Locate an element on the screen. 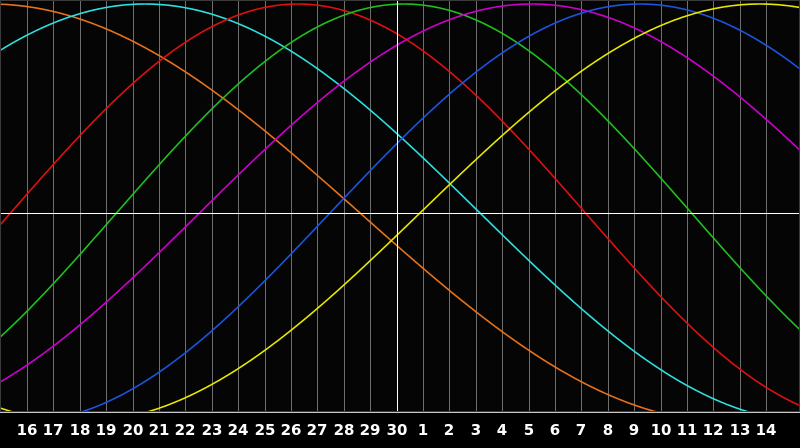  x-tick-label: 24 is located at coordinates (238, 430).